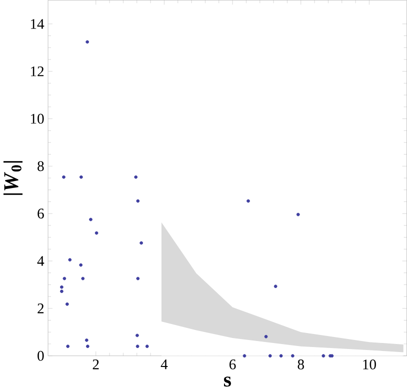  I want to click on x-axis-title: s, so click(227, 381).